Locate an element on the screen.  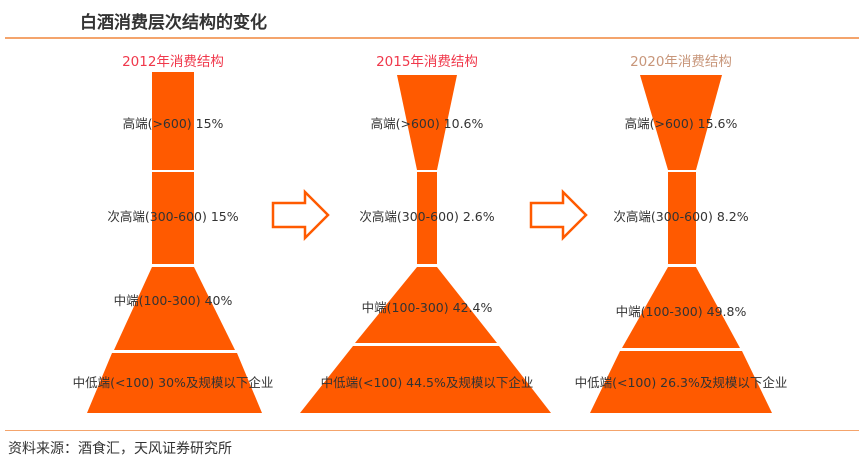
page-title: 白酒消费层次结构的变化 is located at coordinates (173, 23).